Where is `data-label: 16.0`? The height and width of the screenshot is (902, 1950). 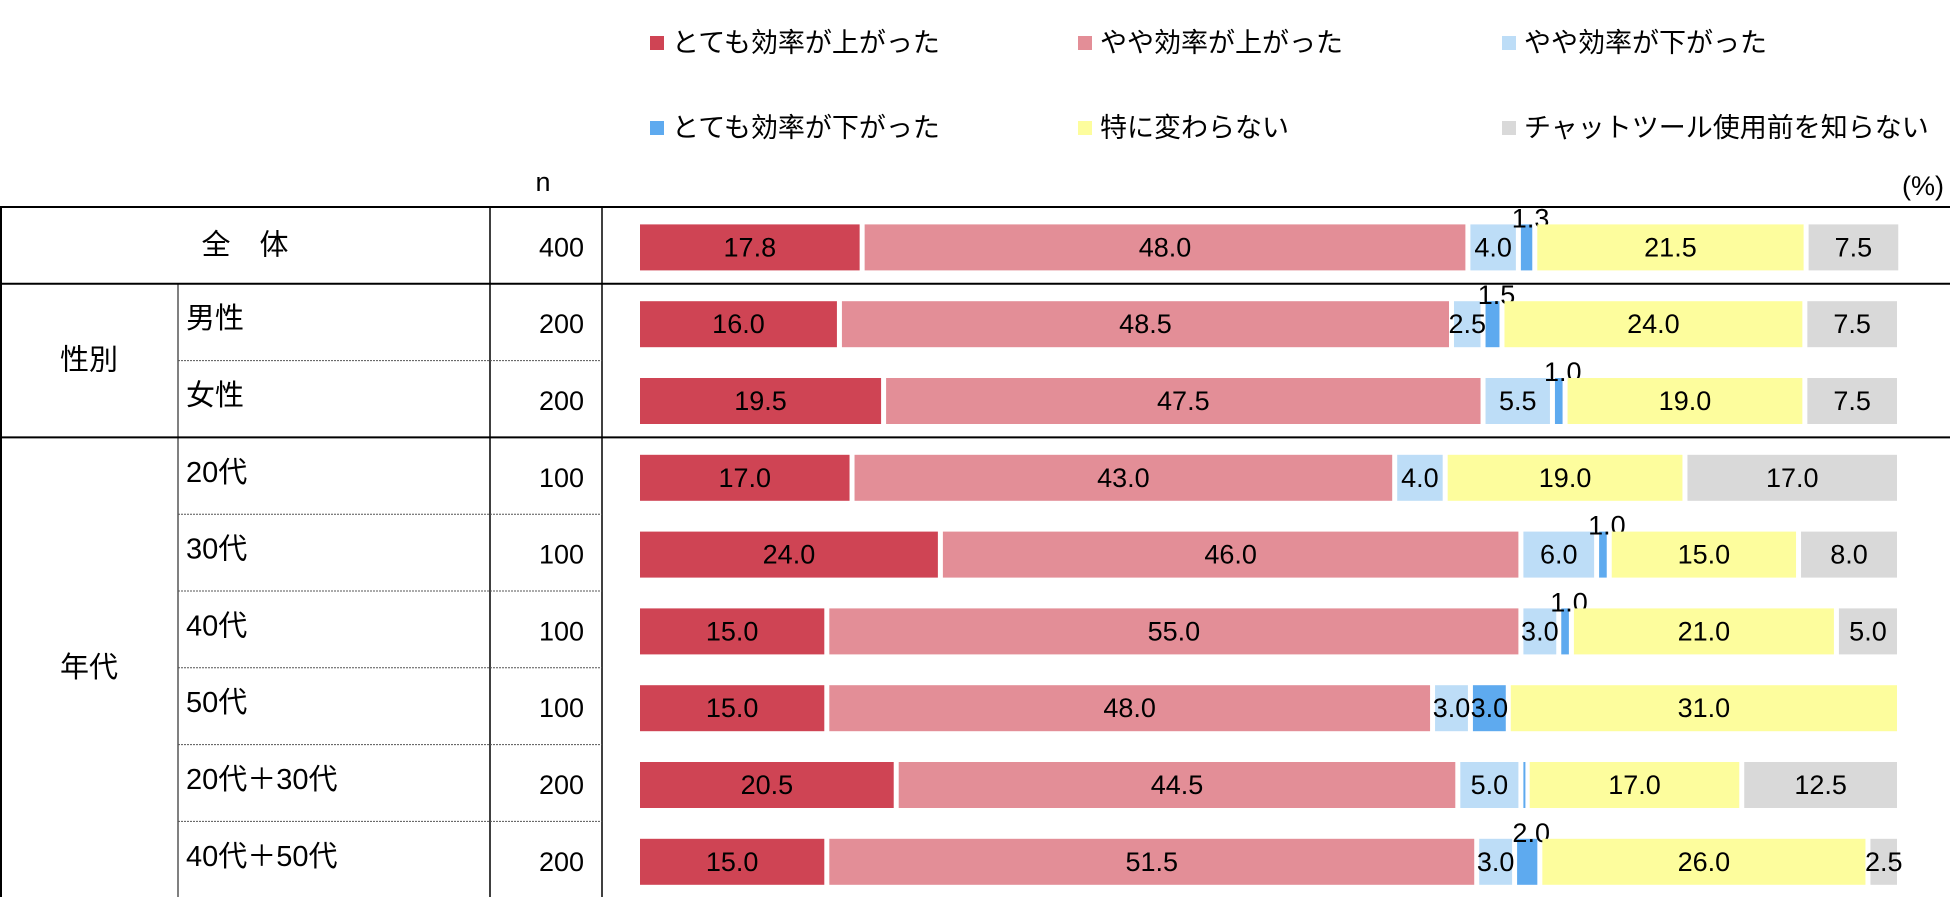 data-label: 16.0 is located at coordinates (738, 324).